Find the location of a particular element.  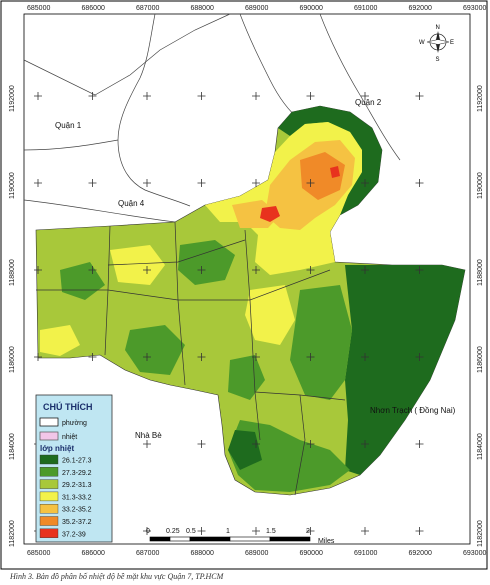

scale-bar-label: 0.25 is located at coordinates (173, 531).